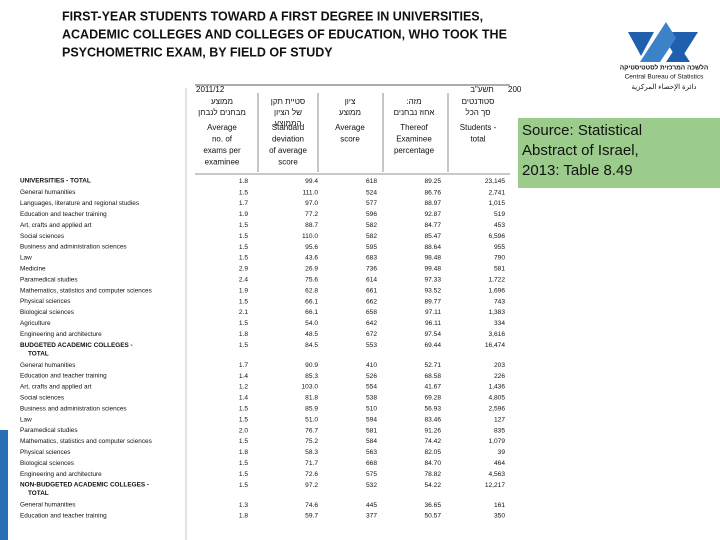 The height and width of the screenshot is (540, 720). What do you see at coordinates (311, 301) in the screenshot?
I see `cell: 66.1` at bounding box center [311, 301].